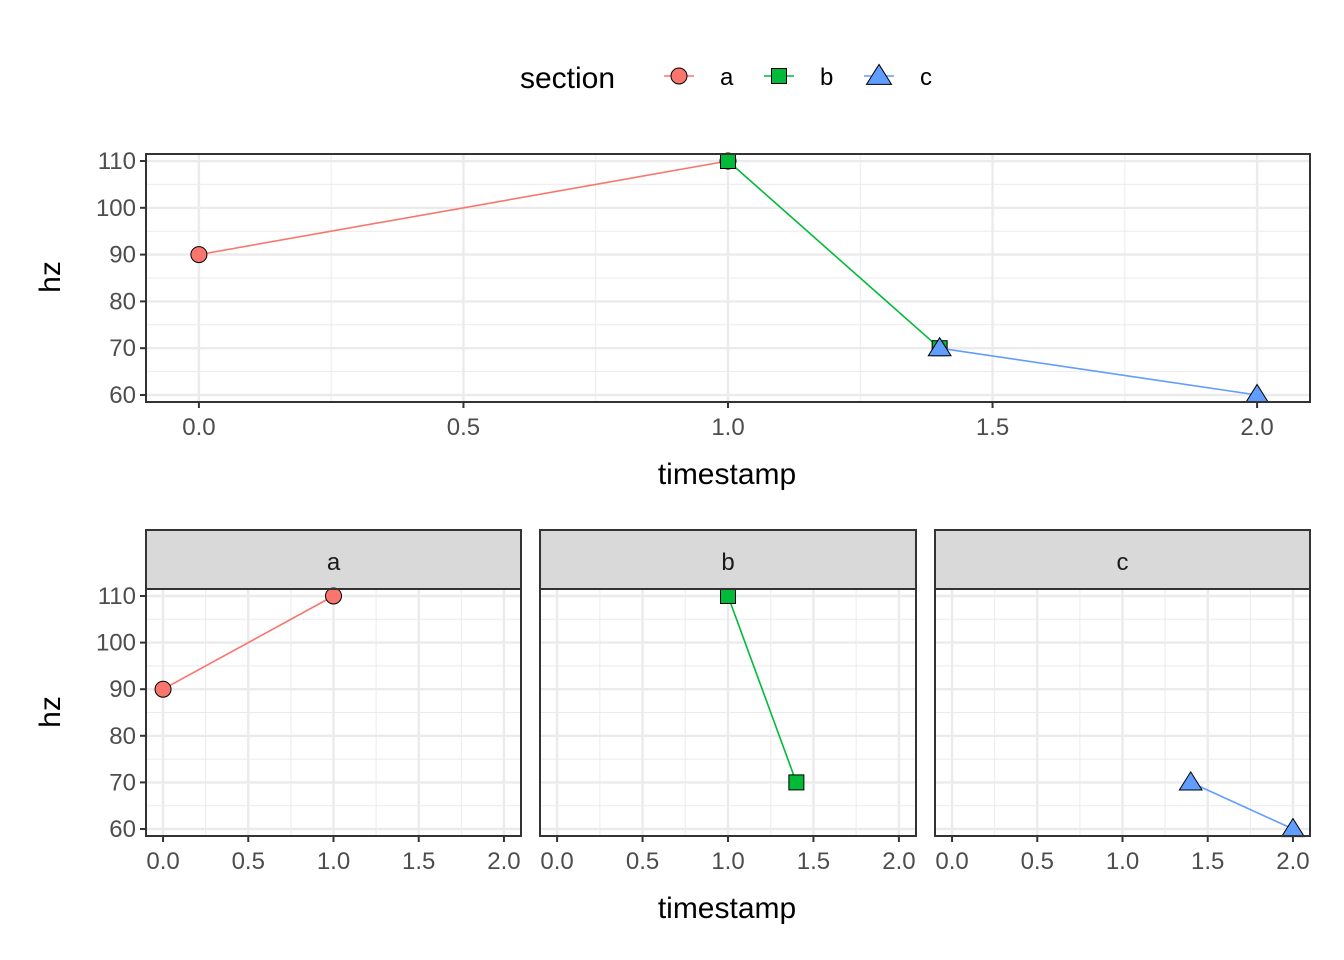  What do you see at coordinates (567, 78) in the screenshot?
I see `legend-title: section` at bounding box center [567, 78].